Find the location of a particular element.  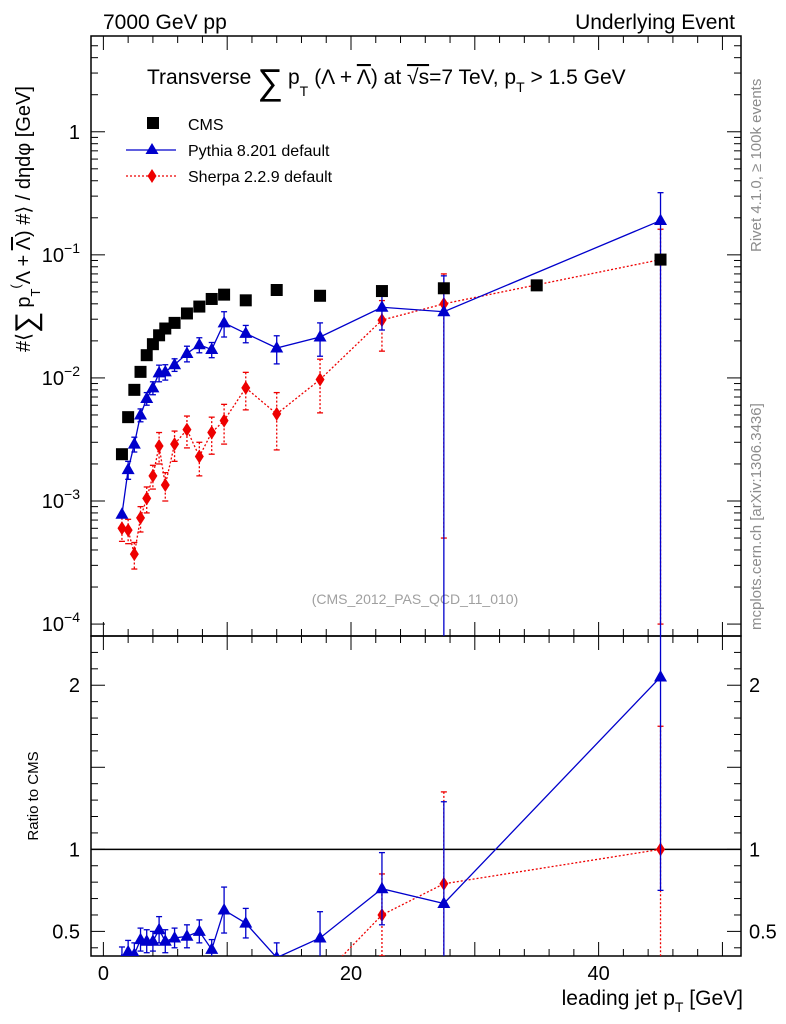

x-tick-labels: 0 20 40 is located at coordinates (354, 974).